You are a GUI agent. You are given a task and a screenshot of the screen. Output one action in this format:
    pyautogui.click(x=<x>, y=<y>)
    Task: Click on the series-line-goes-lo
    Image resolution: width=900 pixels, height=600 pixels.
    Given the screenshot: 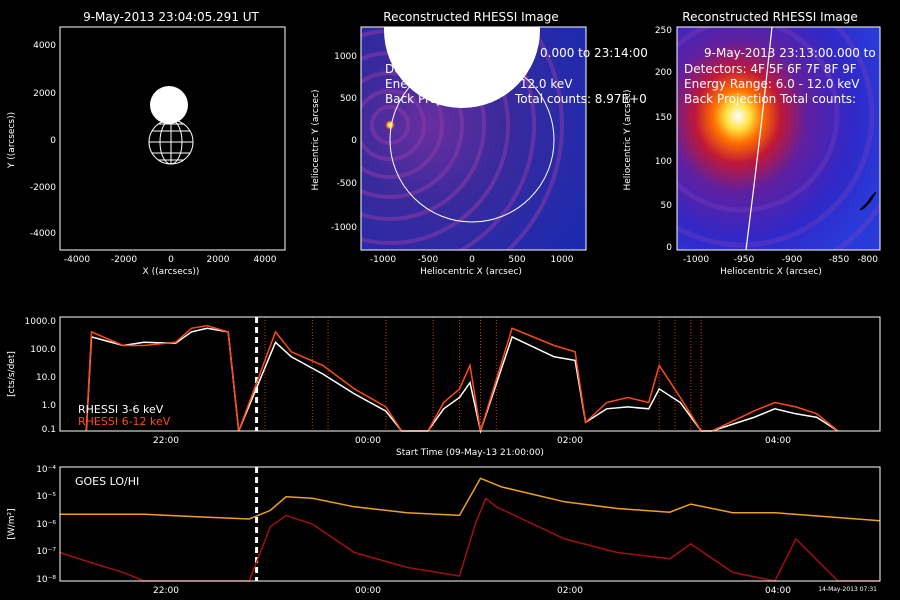 What is the action you would take?
    pyautogui.click(x=470, y=499)
    